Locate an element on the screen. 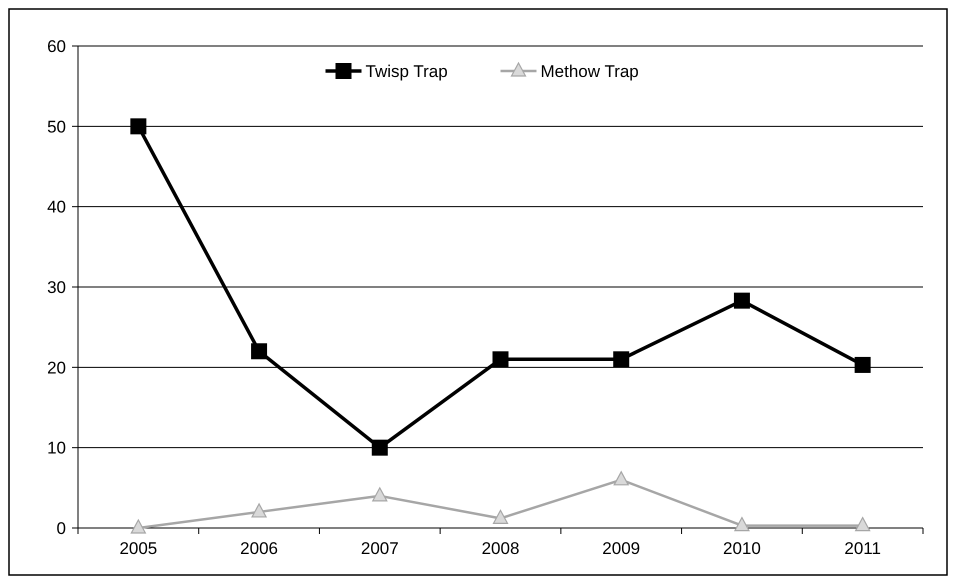 This screenshot has height=584, width=954. y-tick-label: 60 is located at coordinates (56, 46).